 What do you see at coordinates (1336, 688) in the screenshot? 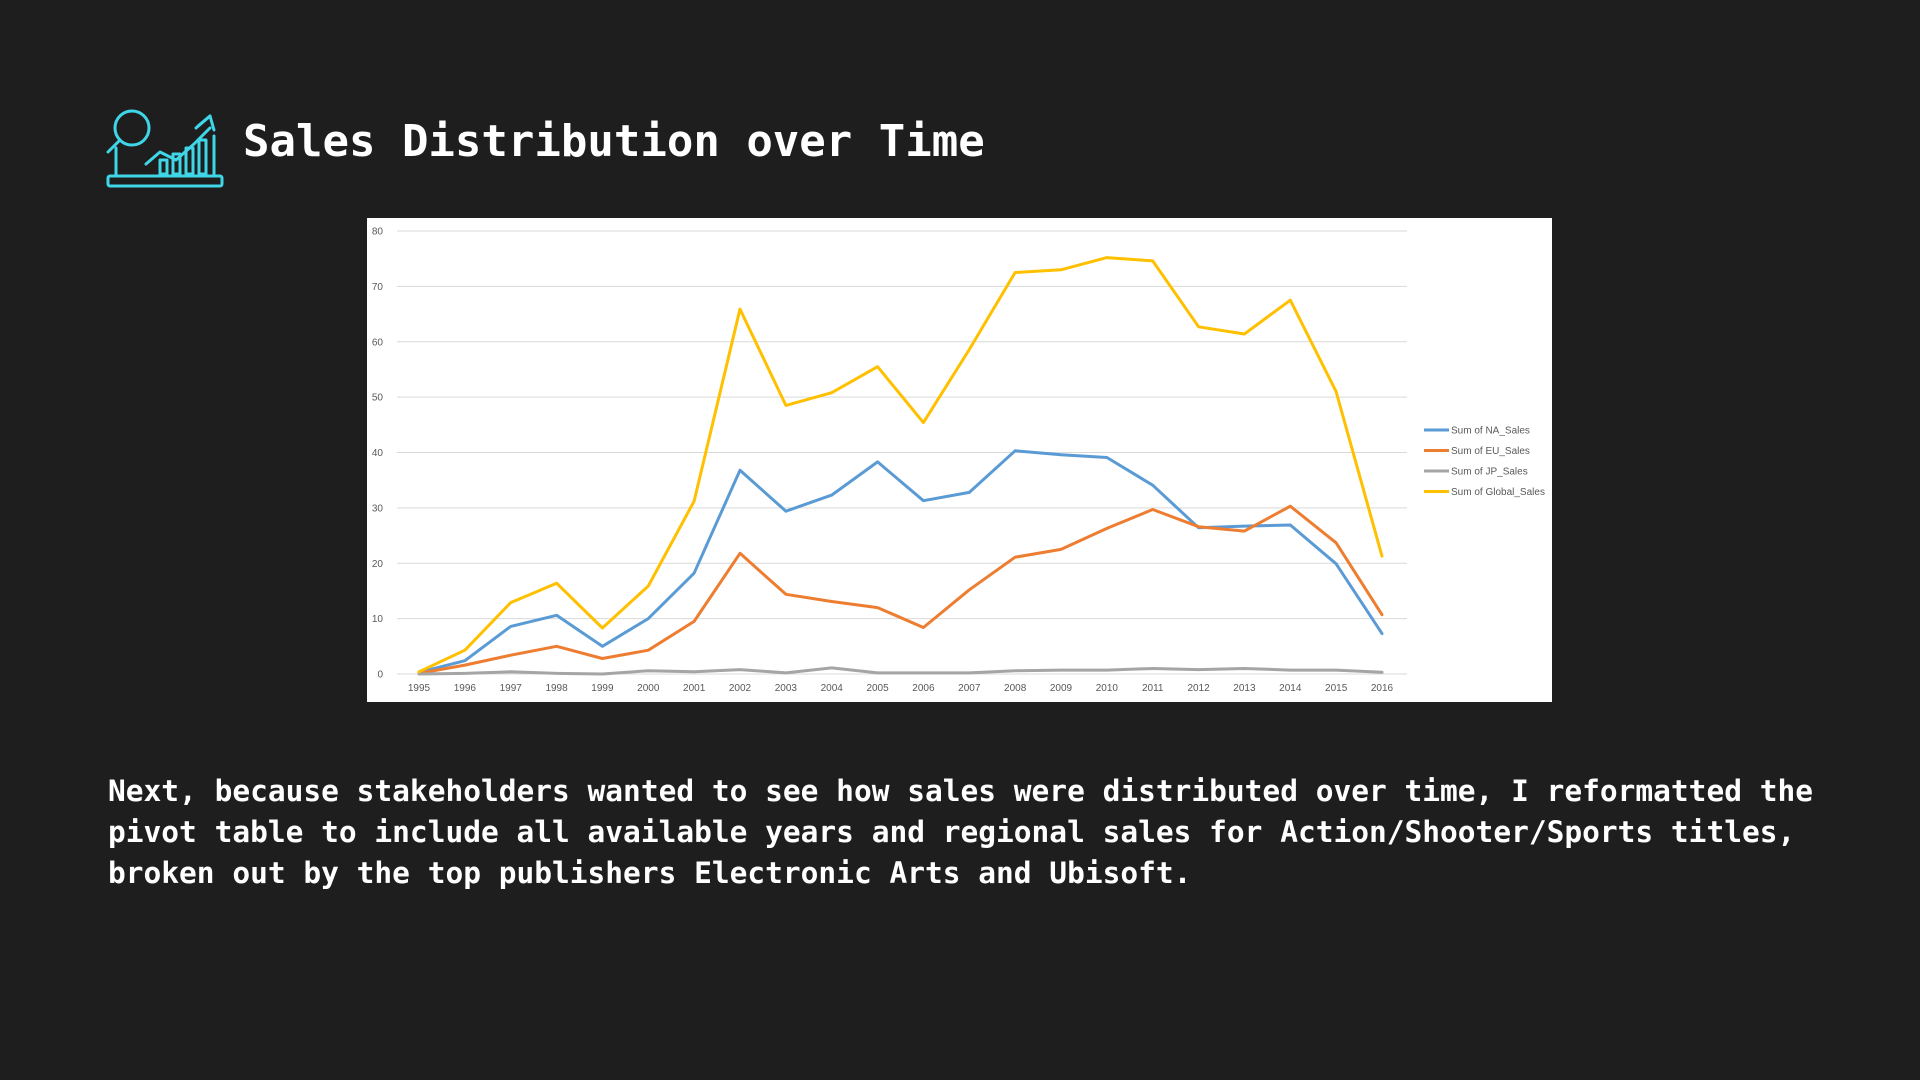
I see `x-tick-label-2015: 2015` at bounding box center [1336, 688].